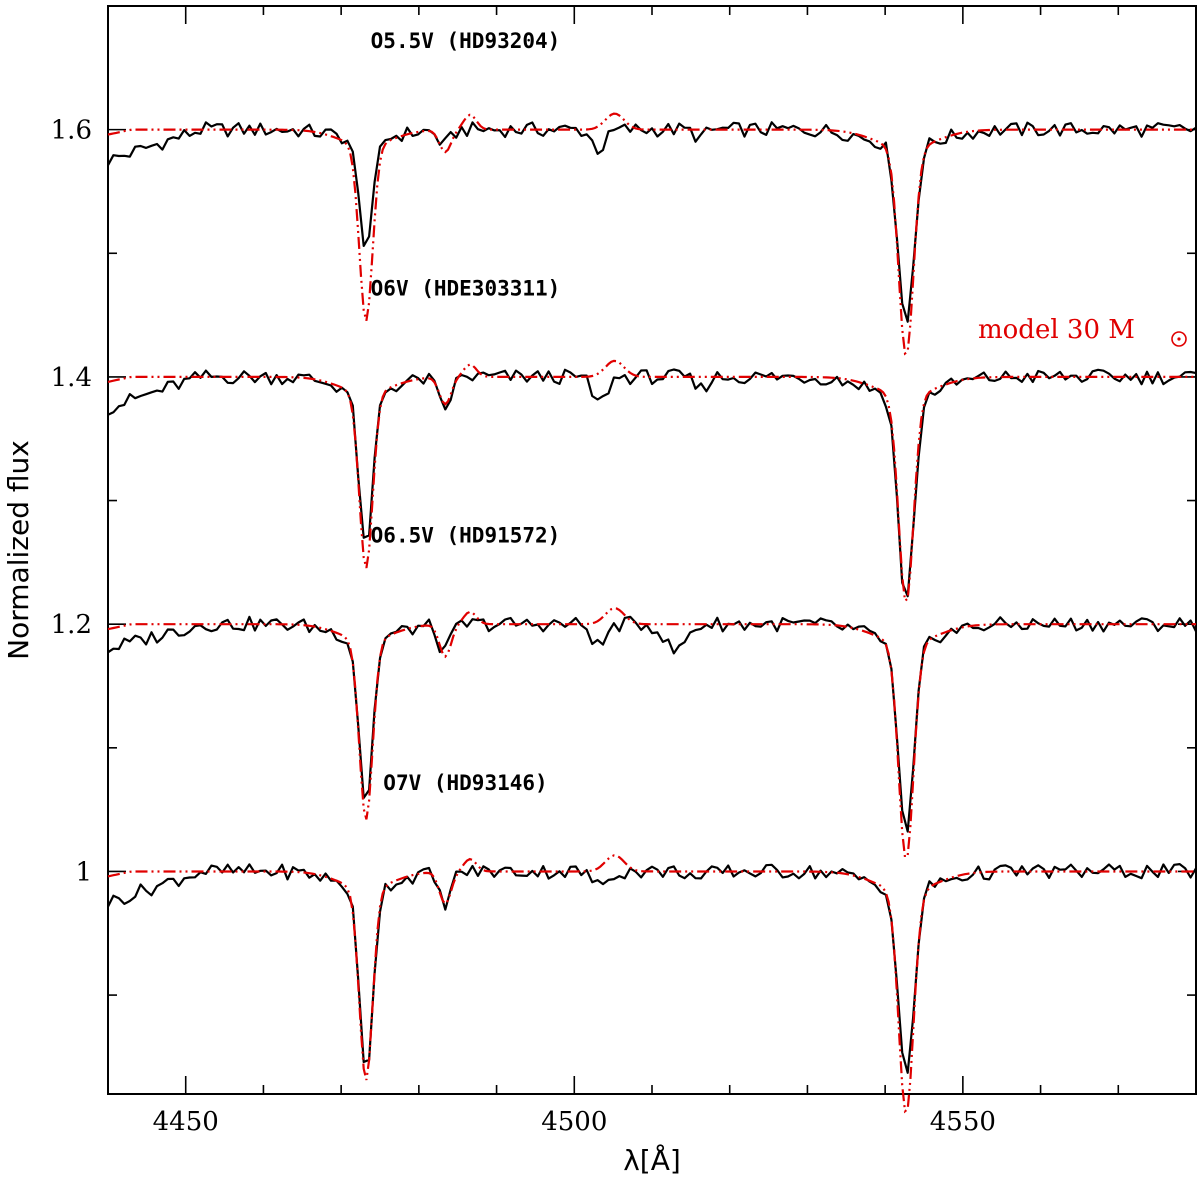  Describe the element at coordinates (71, 502) in the screenshot. I see `y-tick-labels: 1 1.2 1.4 1.6` at that location.